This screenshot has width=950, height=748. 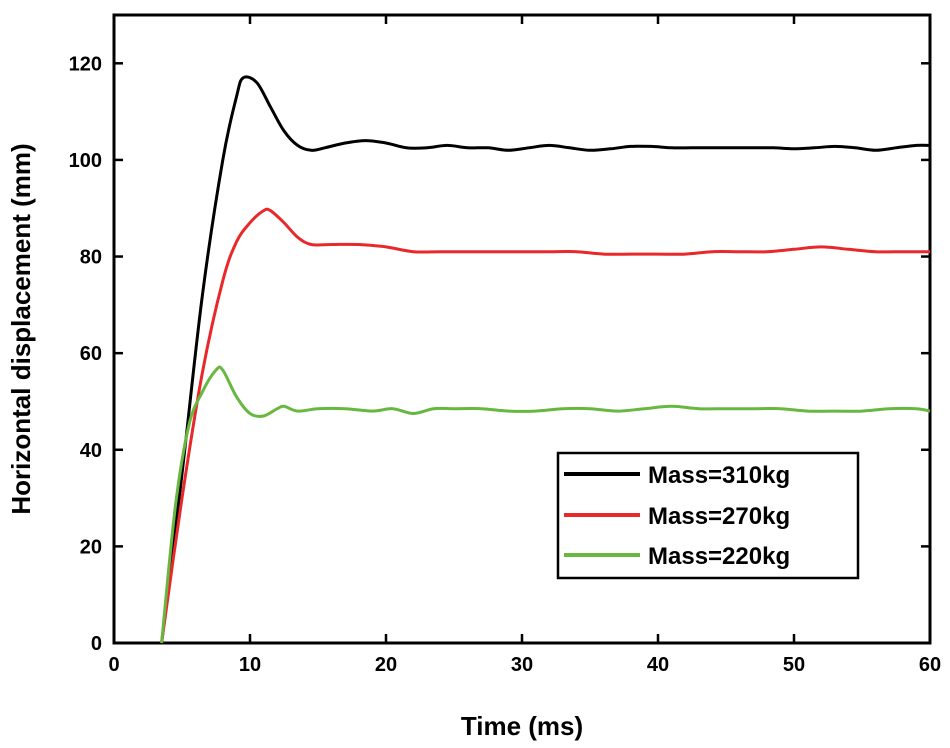 What do you see at coordinates (522, 665) in the screenshot?
I see `x-tick-label-30: 30` at bounding box center [522, 665].